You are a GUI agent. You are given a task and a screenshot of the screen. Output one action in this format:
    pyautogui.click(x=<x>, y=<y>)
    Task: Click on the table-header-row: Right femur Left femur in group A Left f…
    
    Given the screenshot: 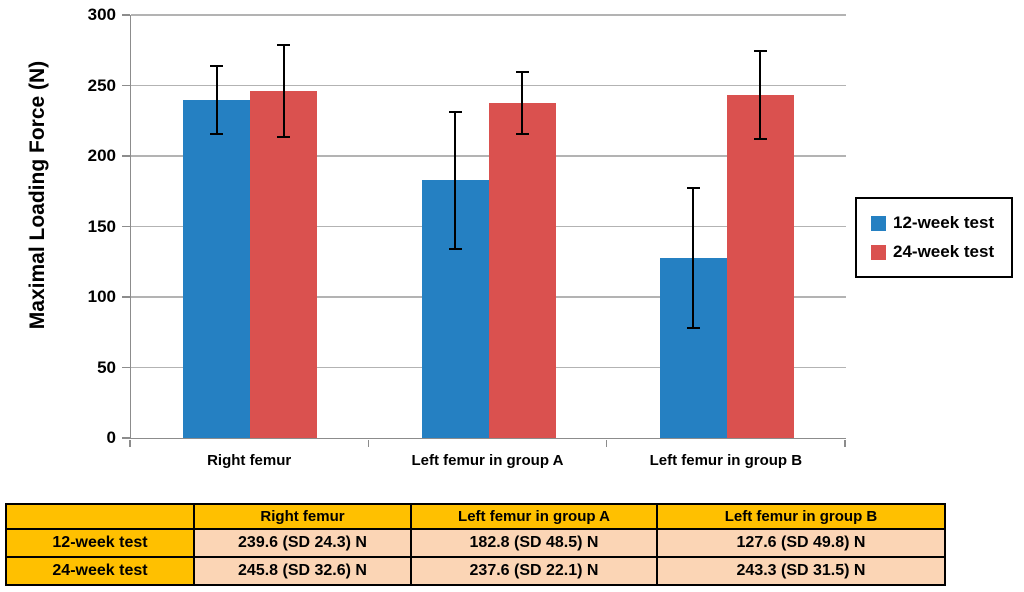 What is the action you would take?
    pyautogui.click(x=475, y=516)
    